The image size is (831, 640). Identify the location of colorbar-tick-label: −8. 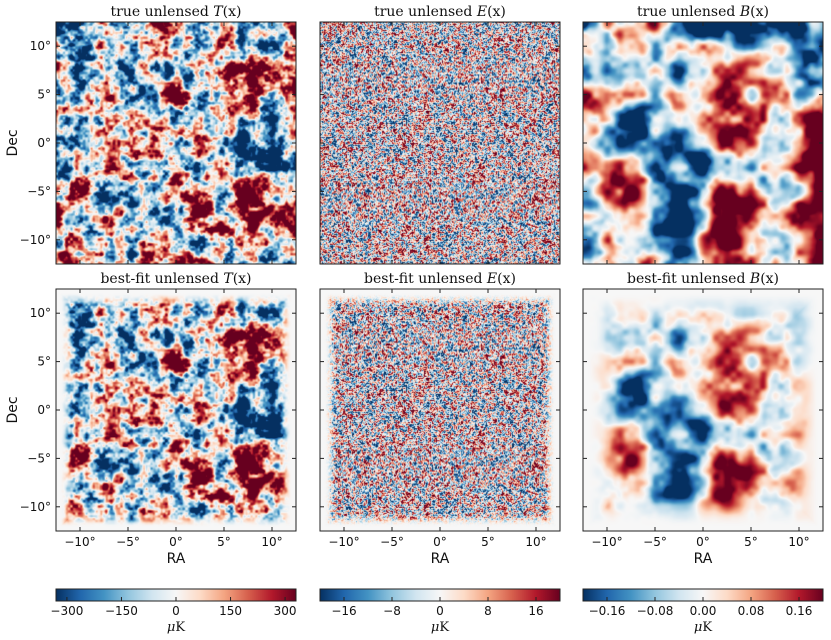
(392, 611).